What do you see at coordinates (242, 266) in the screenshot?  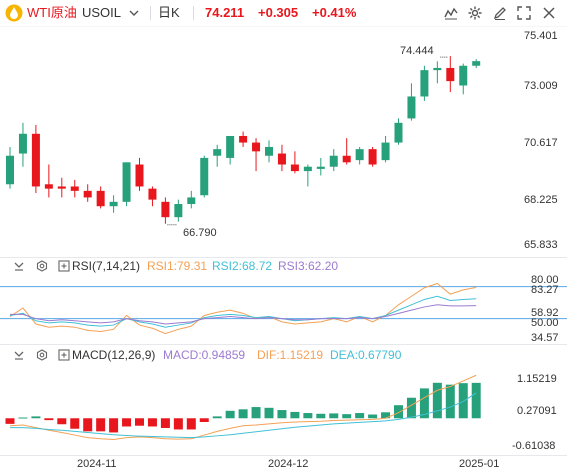 I see `rsi2-value: RSI2:68.72` at bounding box center [242, 266].